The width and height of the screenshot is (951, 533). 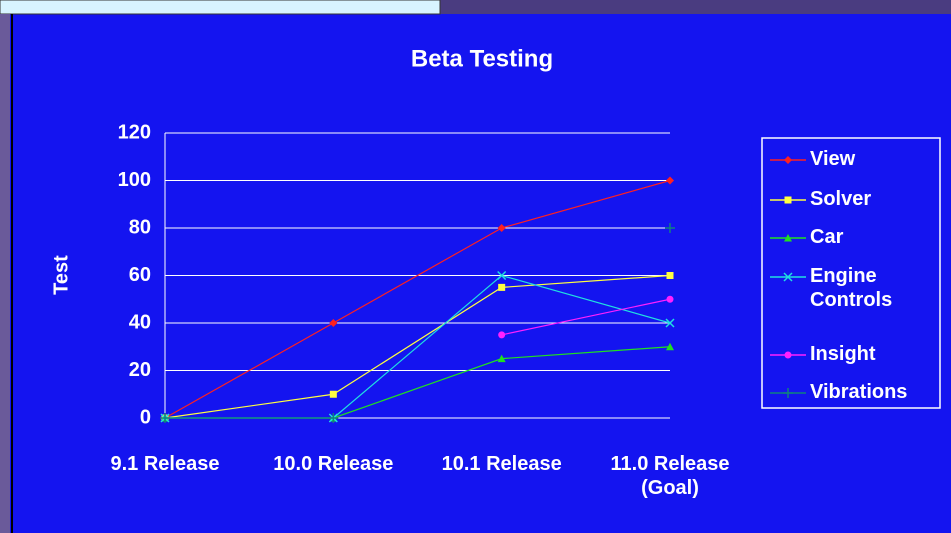 What do you see at coordinates (140, 275) in the screenshot?
I see `y-tick-label: 60` at bounding box center [140, 275].